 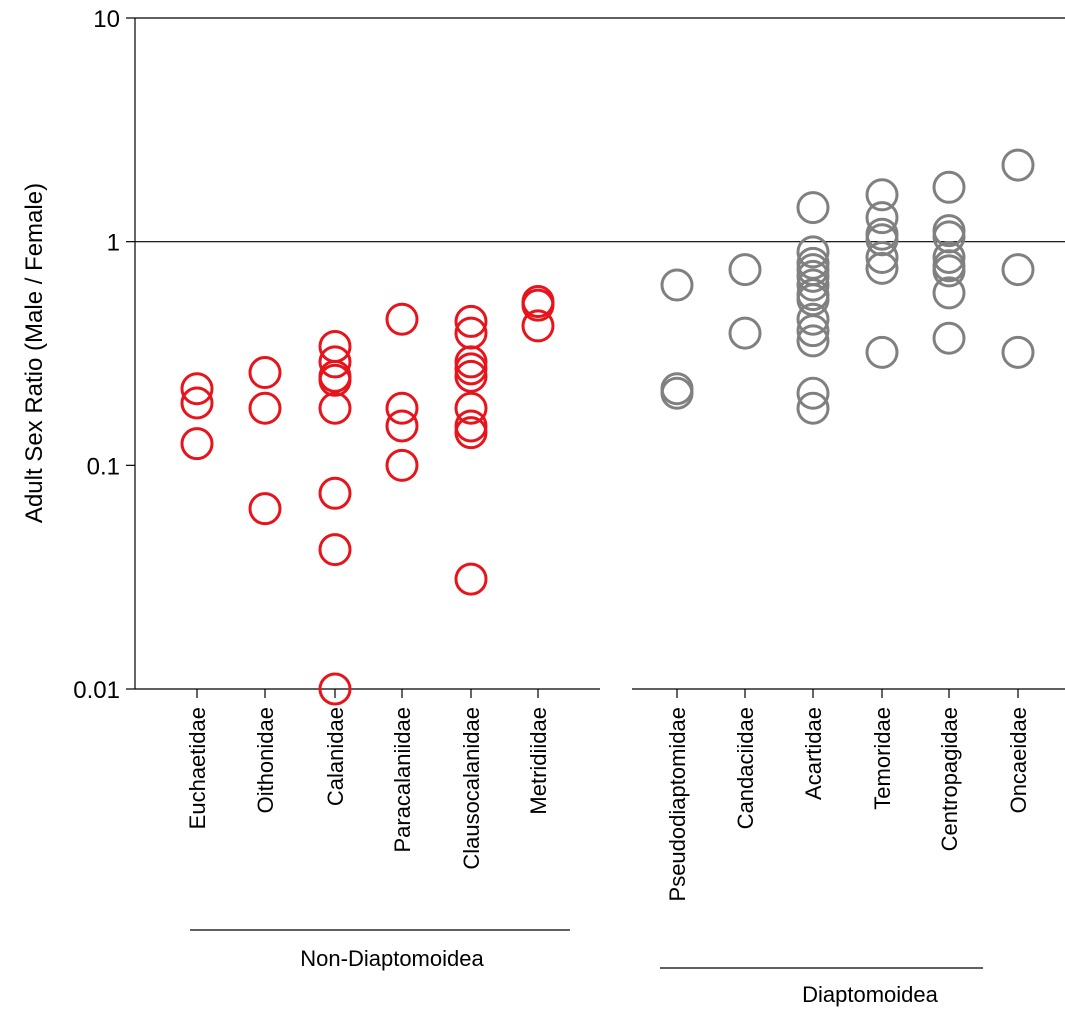 I want to click on category-label-candaciidae: Candaciidae, so click(x=745, y=768).